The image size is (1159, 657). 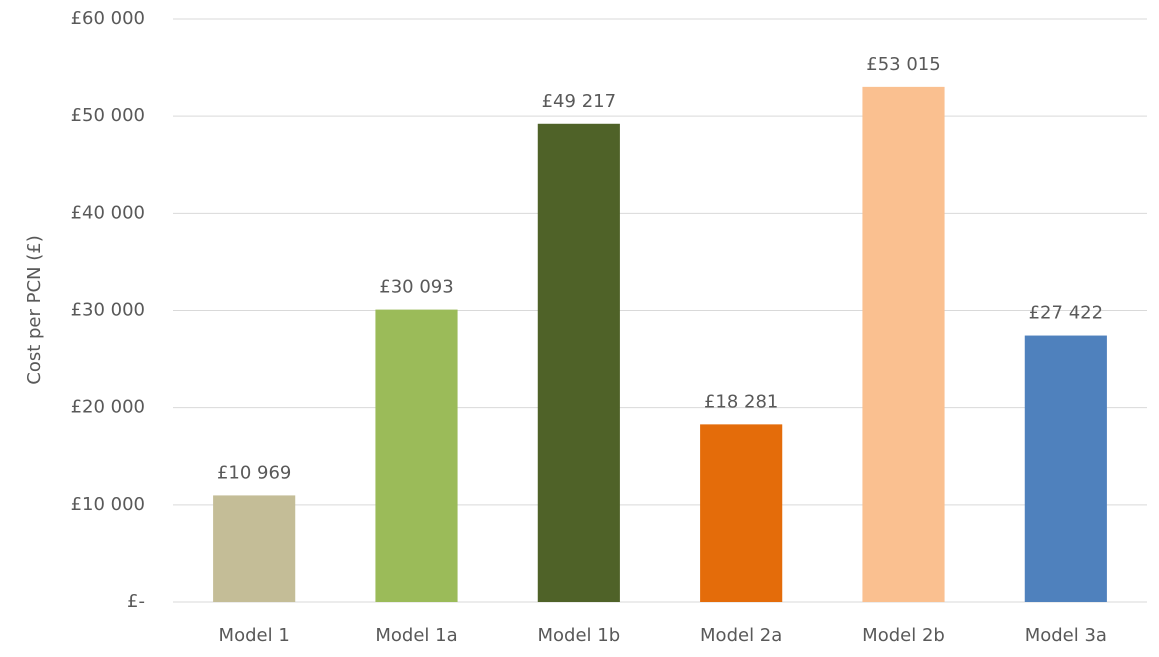 I want to click on y-tick-label: £40 000, so click(x=108, y=212).